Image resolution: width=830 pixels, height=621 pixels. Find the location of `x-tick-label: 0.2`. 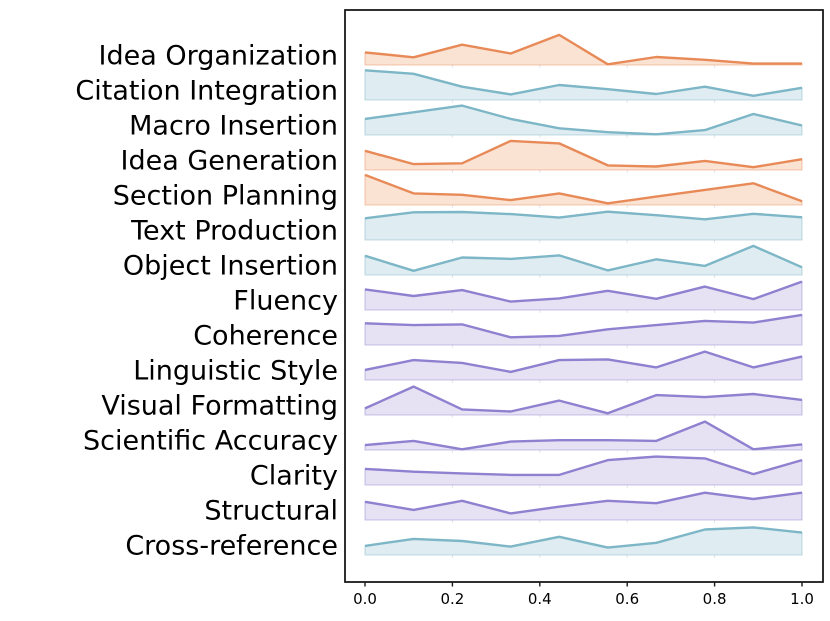

x-tick-label: 0.2 is located at coordinates (452, 599).